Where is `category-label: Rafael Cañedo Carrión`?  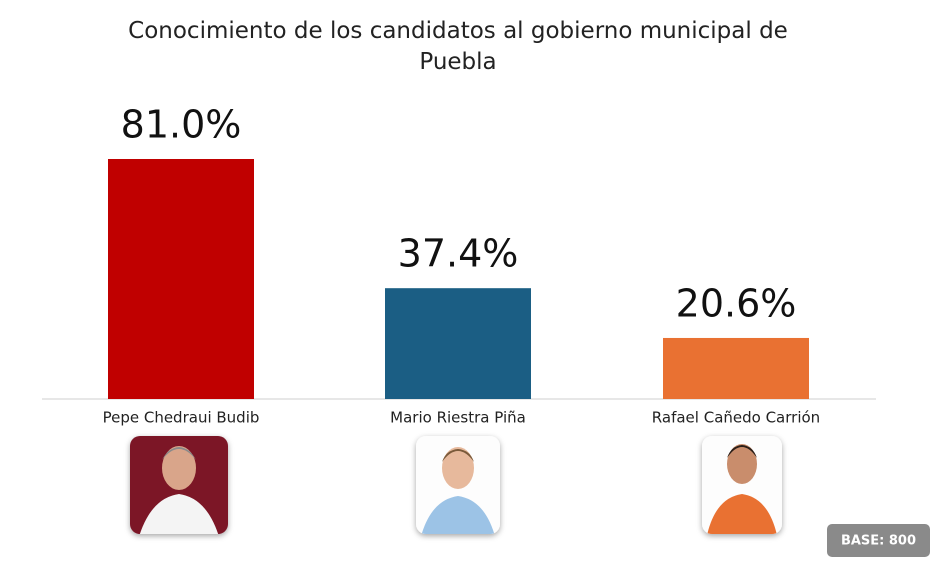 category-label: Rafael Cañedo Carrión is located at coordinates (736, 418).